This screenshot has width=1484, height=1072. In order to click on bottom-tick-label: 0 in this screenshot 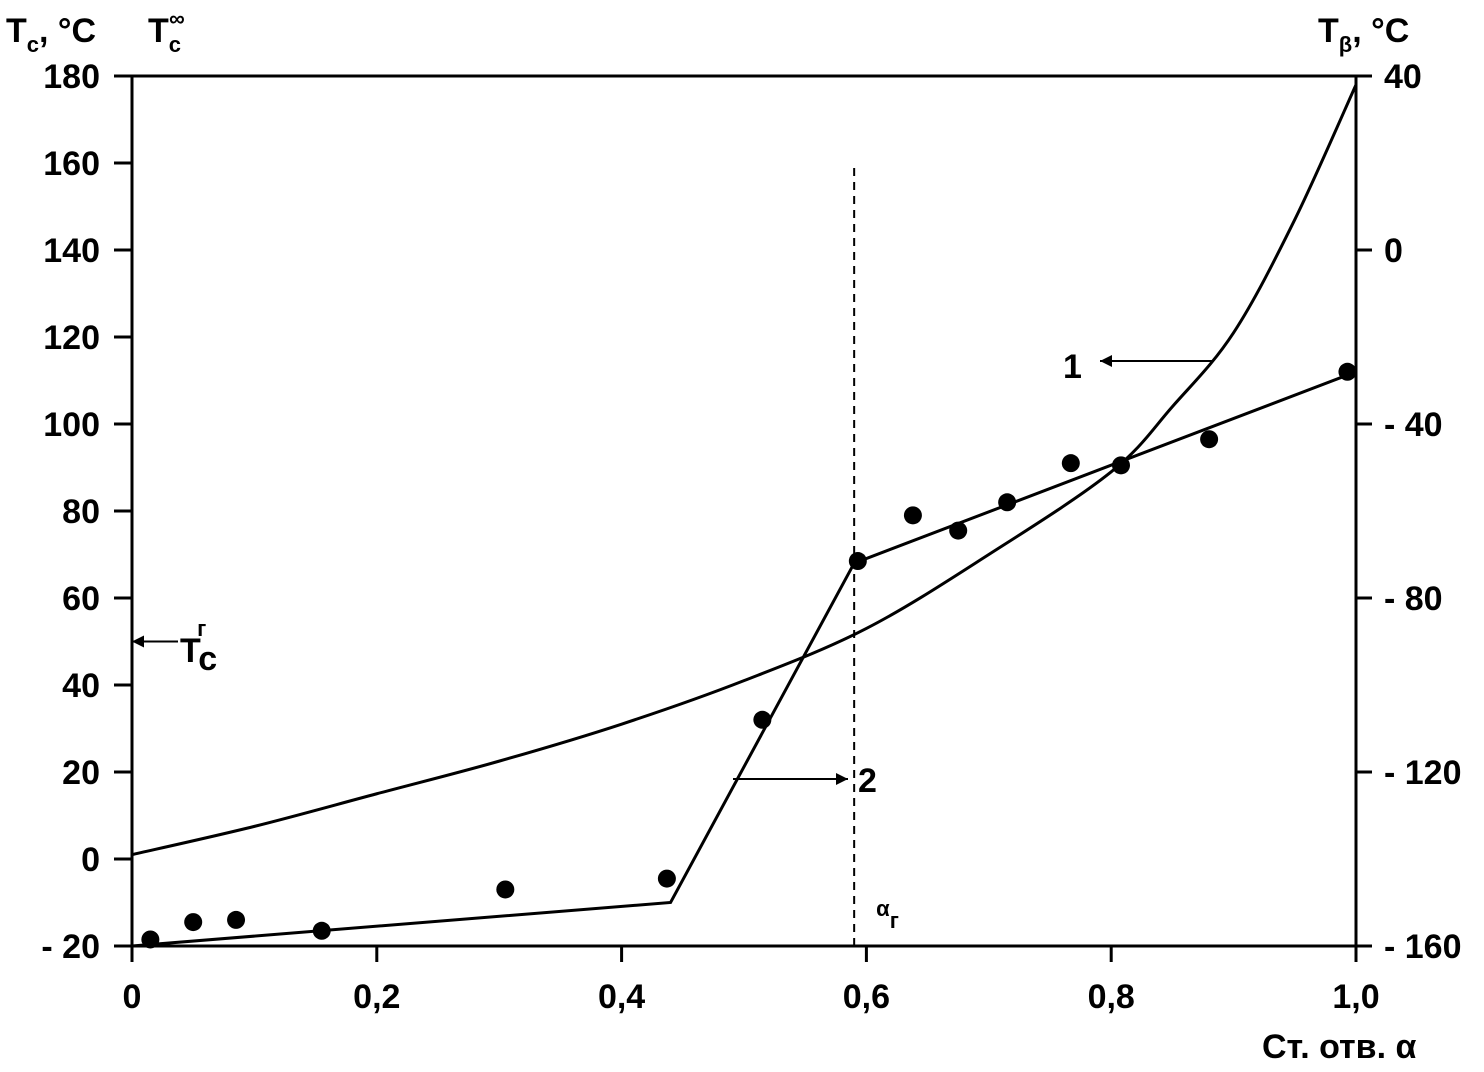, I will do `click(132, 997)`.